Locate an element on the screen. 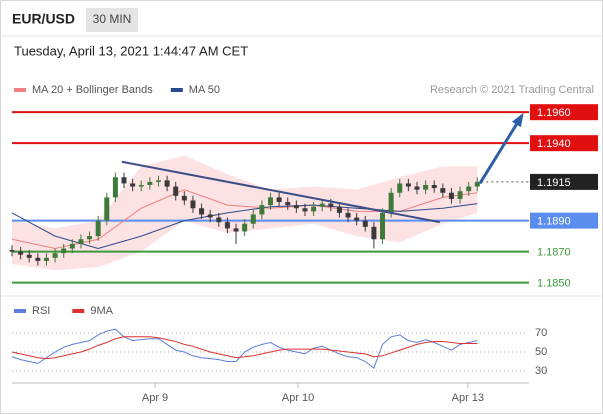  y-tick-label: 70 is located at coordinates (541, 333).